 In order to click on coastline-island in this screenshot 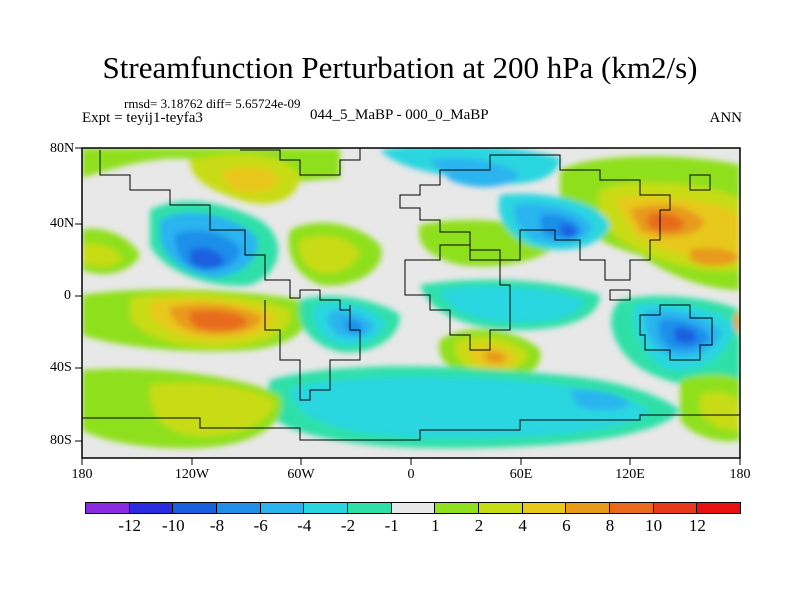, I will do `click(620, 295)`.